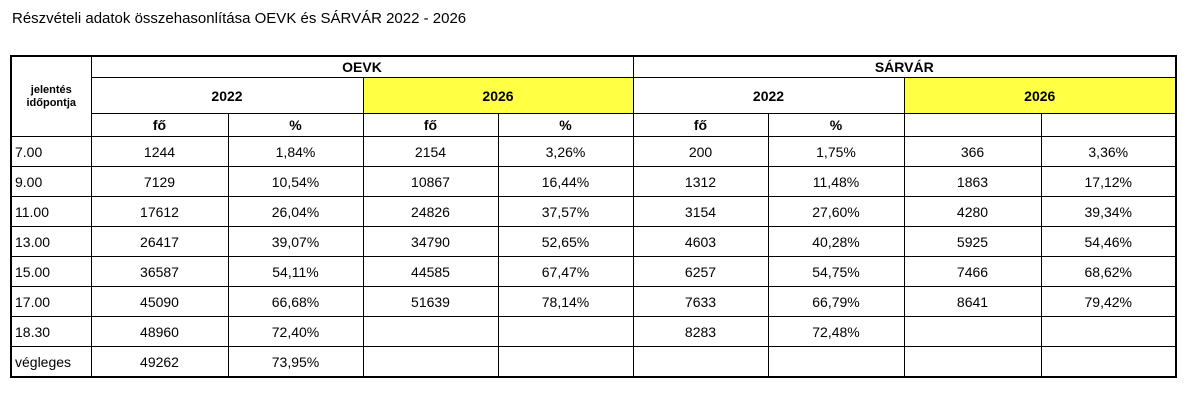 The image size is (1200, 414). What do you see at coordinates (51, 331) in the screenshot?
I see `row-label: 18.30` at bounding box center [51, 331].